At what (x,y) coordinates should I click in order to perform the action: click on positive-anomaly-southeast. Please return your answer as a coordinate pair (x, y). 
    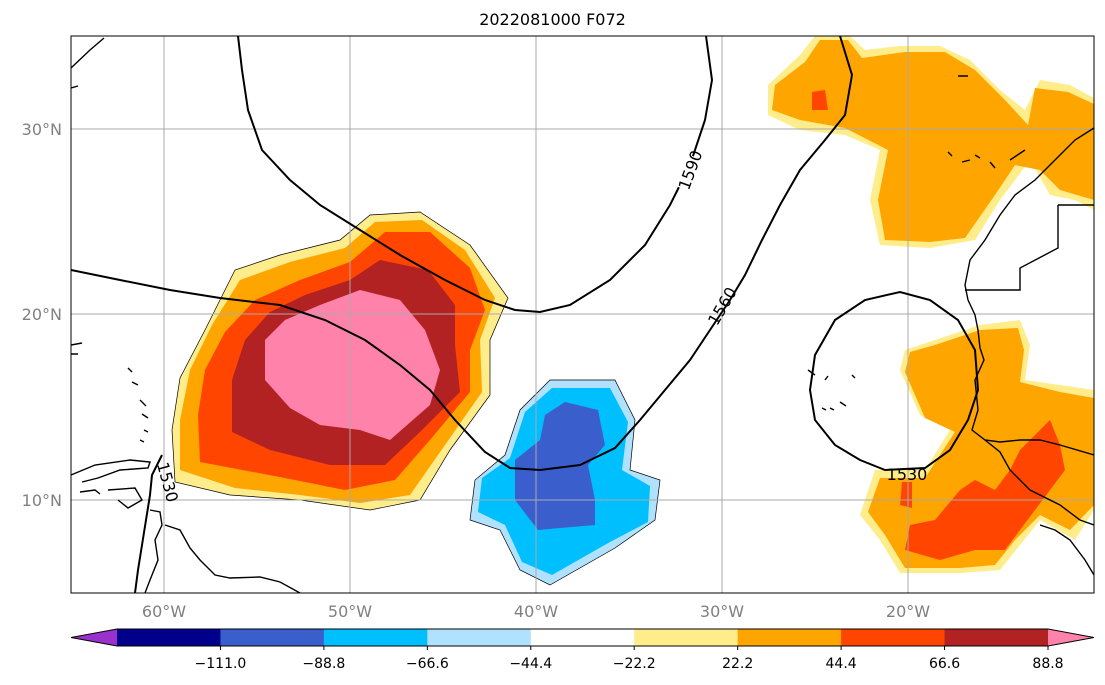
    Looking at the image, I should click on (977, 446).